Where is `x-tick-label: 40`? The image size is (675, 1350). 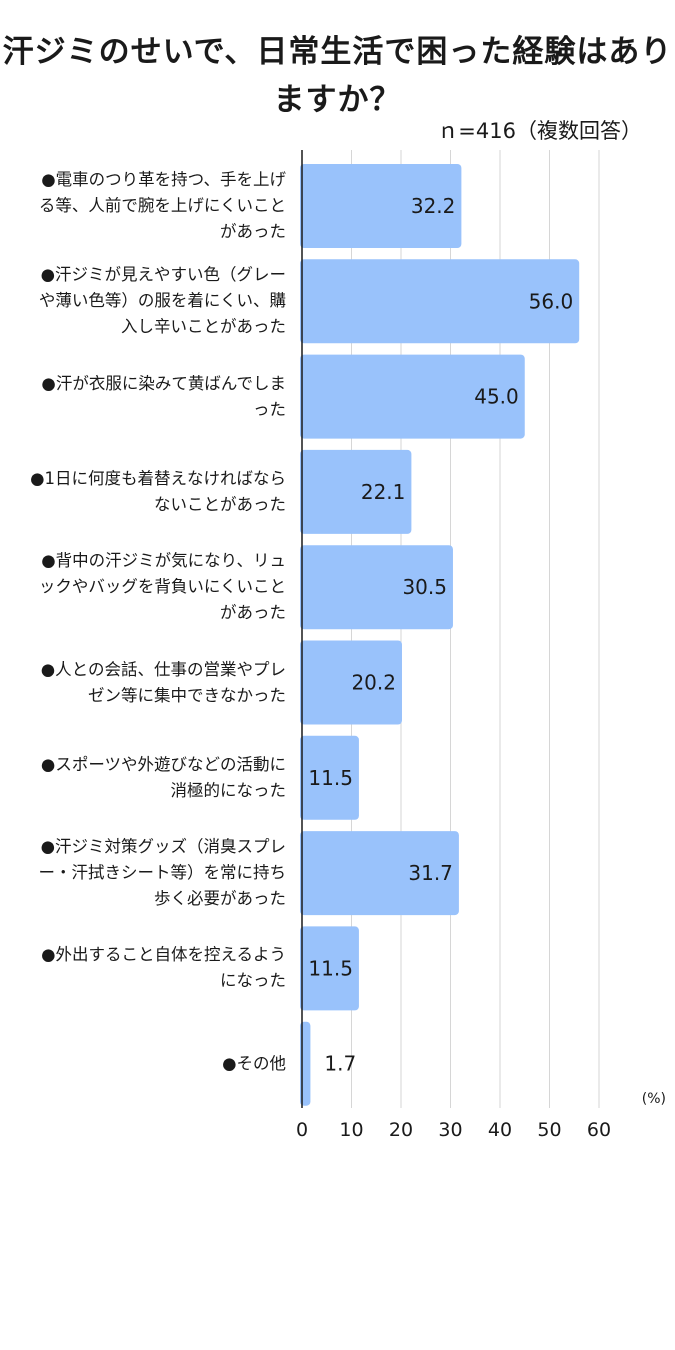 x-tick-label: 40 is located at coordinates (500, 1130).